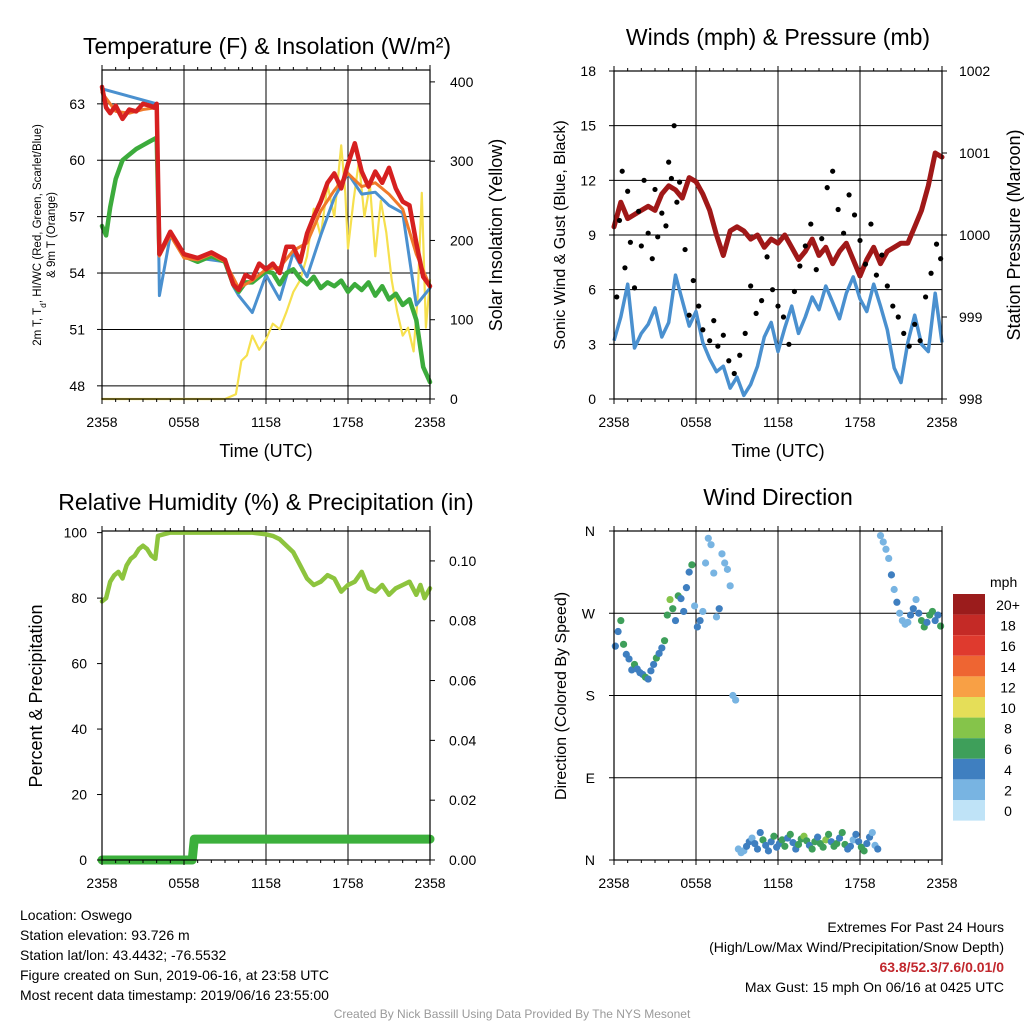  What do you see at coordinates (590, 696) in the screenshot?
I see `y-tick-label: S` at bounding box center [590, 696].